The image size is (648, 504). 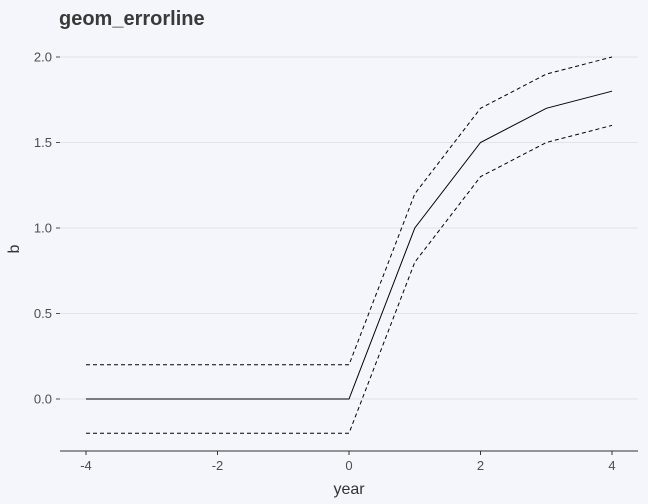 What do you see at coordinates (611, 465) in the screenshot?
I see `x-tick-label: 4` at bounding box center [611, 465].